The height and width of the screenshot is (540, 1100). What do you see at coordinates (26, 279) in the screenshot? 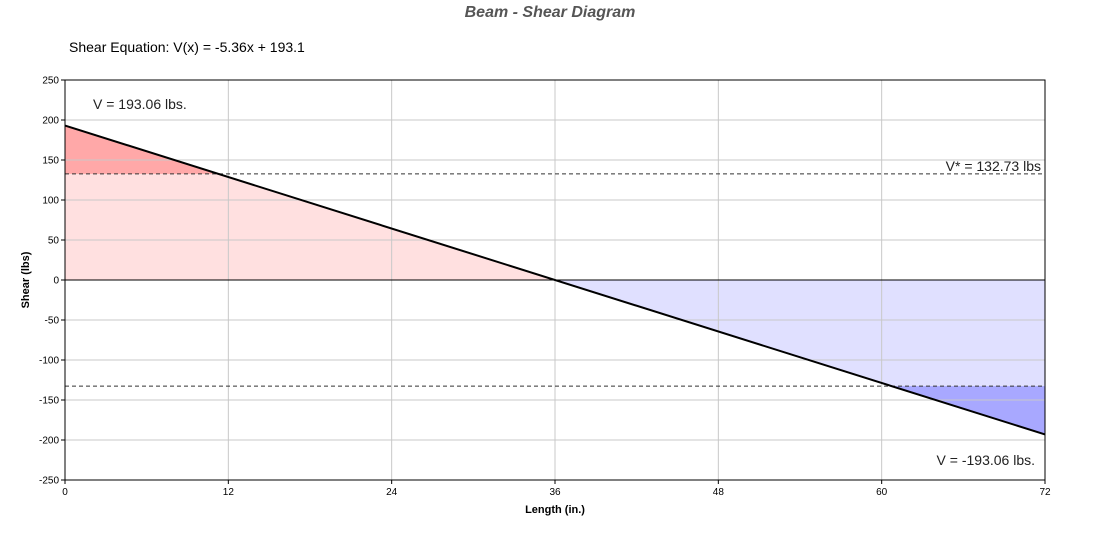
I see `y-axis-label: Shear (lbs)` at bounding box center [26, 279].